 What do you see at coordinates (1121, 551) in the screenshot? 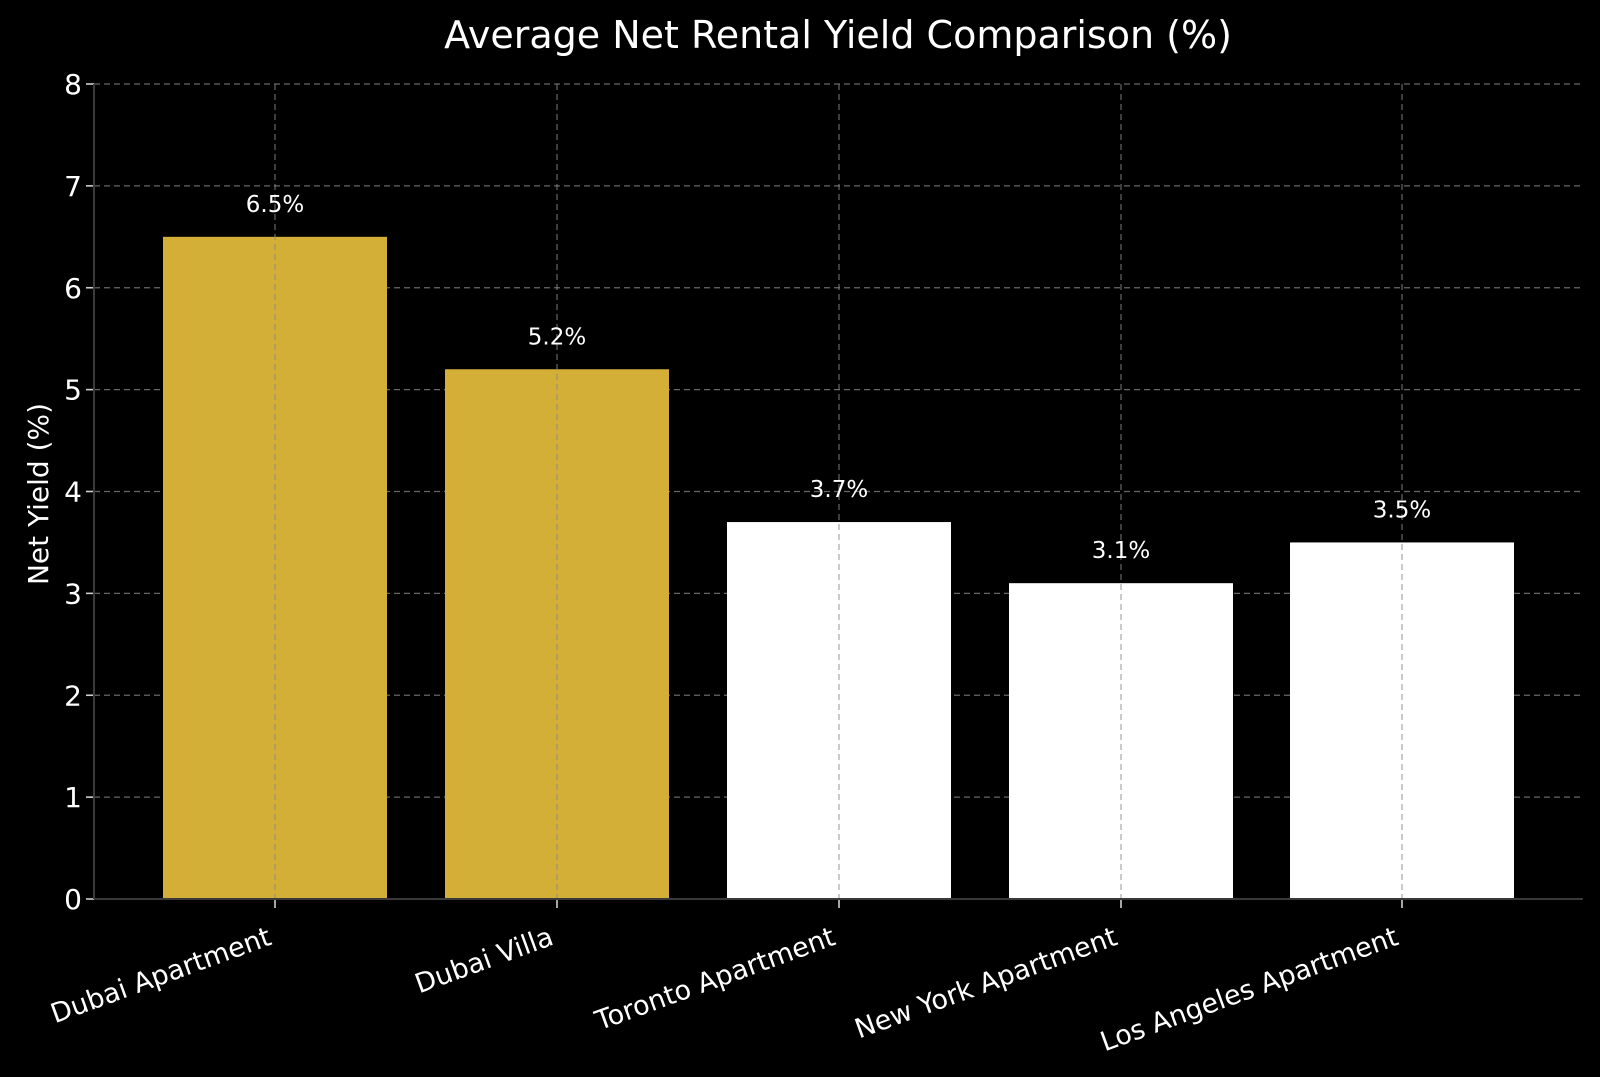
I see `data-label: 3.1%` at bounding box center [1121, 551].